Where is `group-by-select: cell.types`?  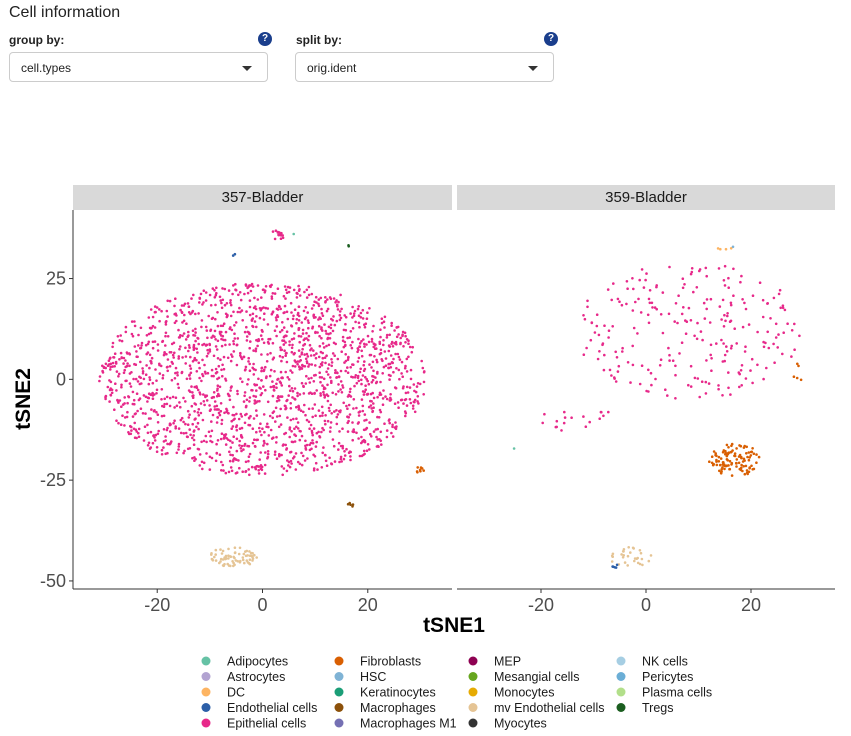 group-by-select: cell.types is located at coordinates (138, 67).